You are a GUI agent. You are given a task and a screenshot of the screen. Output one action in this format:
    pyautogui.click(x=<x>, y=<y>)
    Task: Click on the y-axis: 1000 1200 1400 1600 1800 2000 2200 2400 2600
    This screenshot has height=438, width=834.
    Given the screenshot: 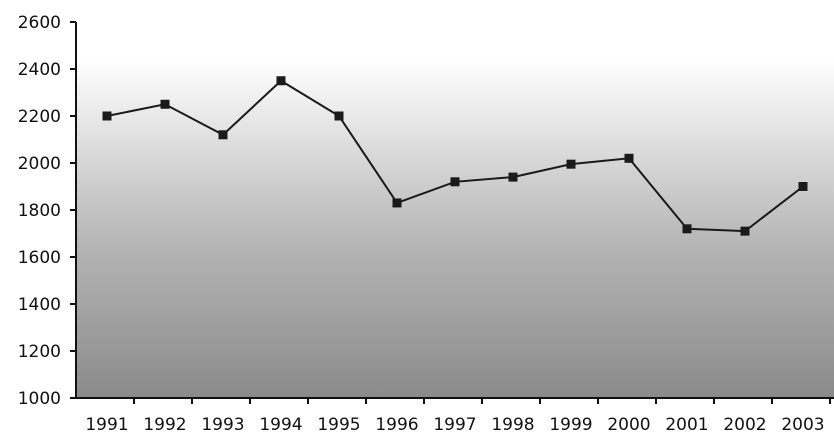 What is the action you would take?
    pyautogui.click(x=47, y=211)
    